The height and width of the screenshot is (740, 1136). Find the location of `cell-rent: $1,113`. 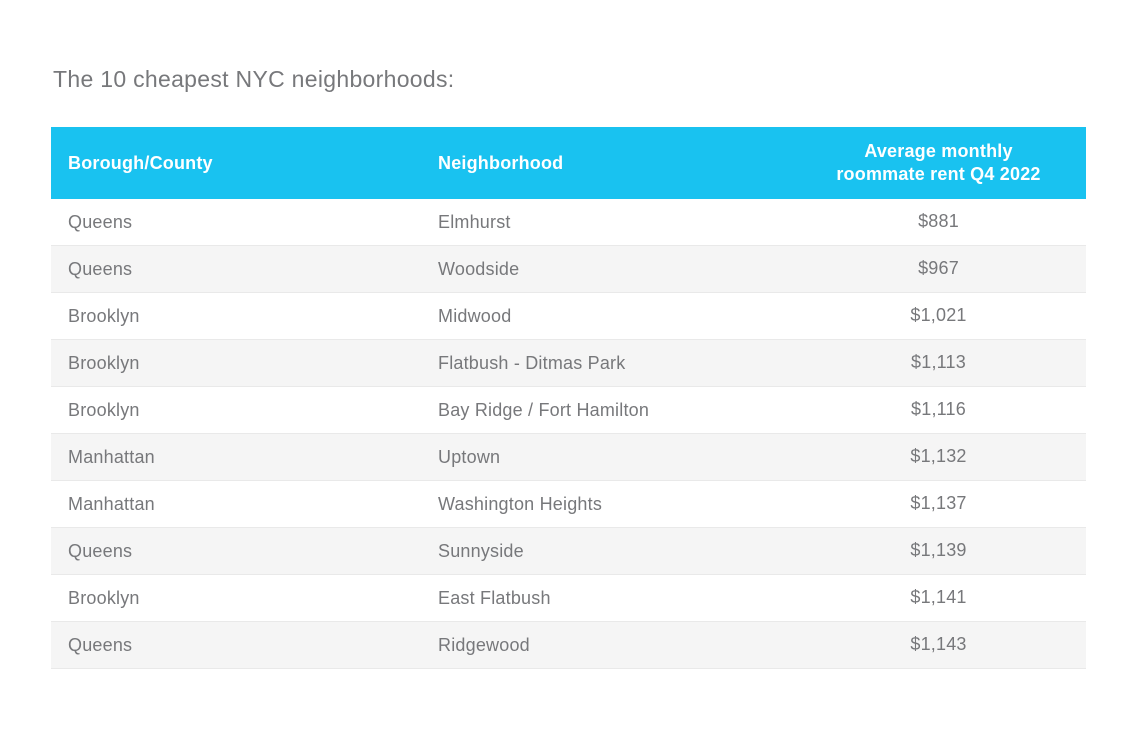

cell-rent: $1,113 is located at coordinates (938, 362).